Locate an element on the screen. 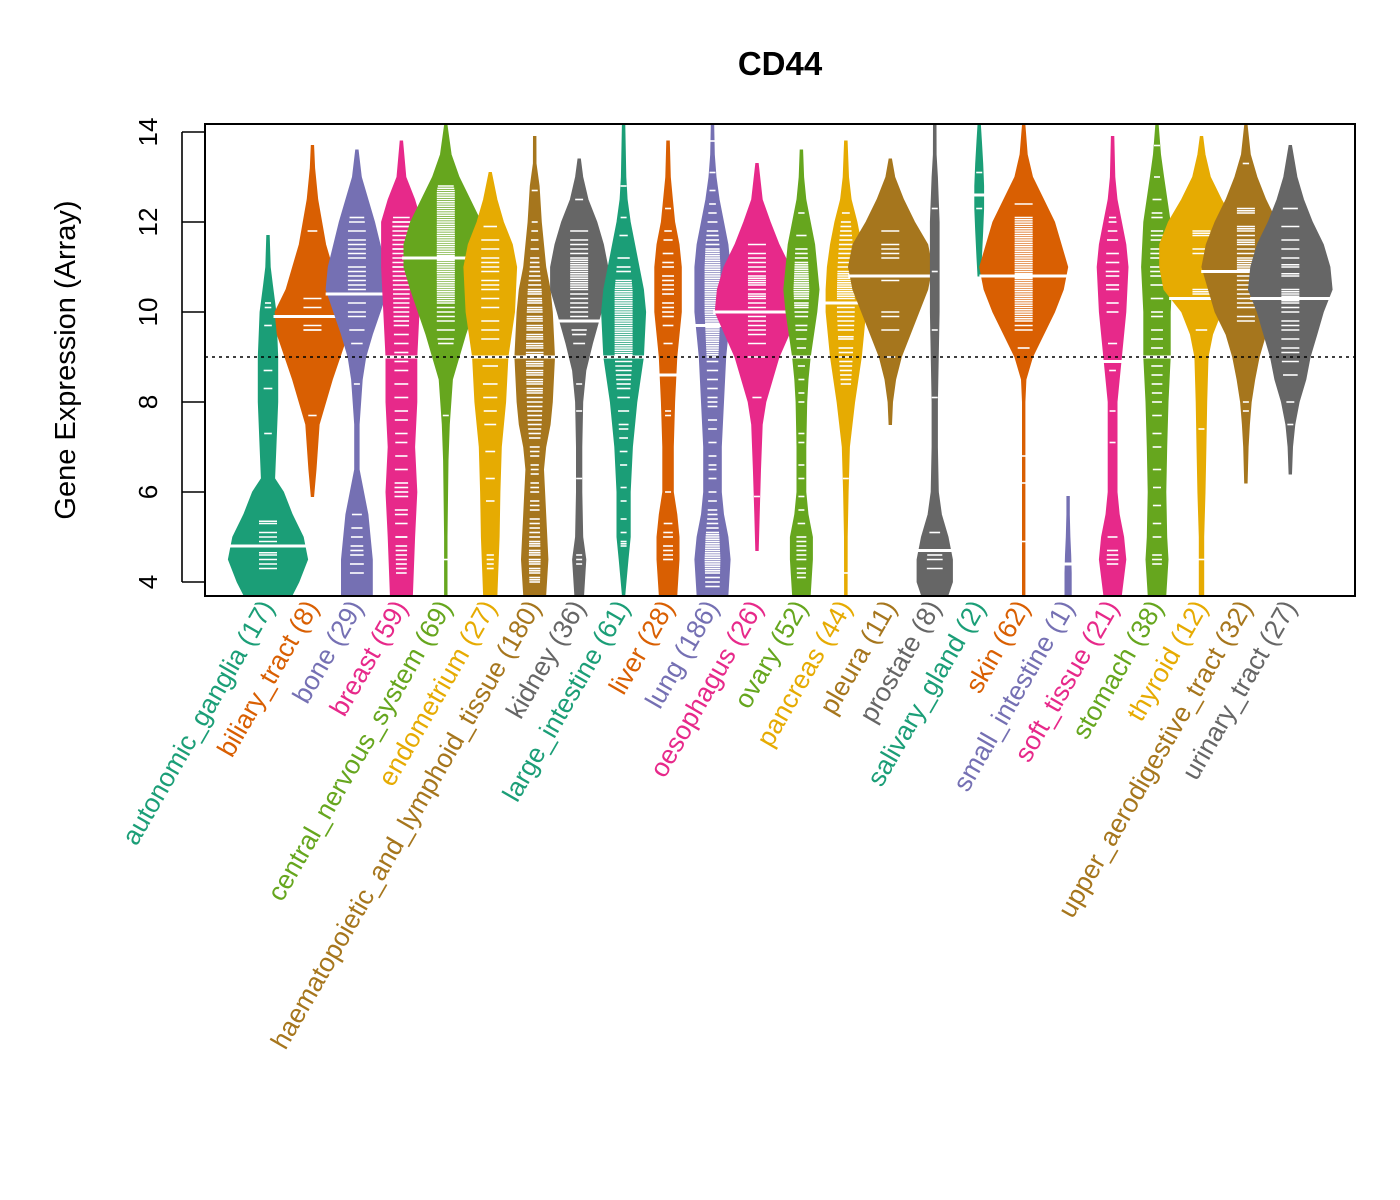 Image resolution: width=1400 pixels, height=1200 pixels. violin-urinary-tract is located at coordinates (1290, 310).